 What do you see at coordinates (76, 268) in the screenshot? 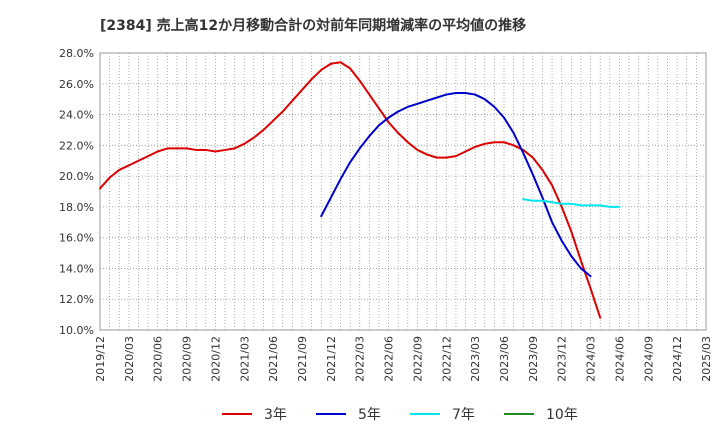
I see `y-tick-label: 14.0%` at bounding box center [76, 268].